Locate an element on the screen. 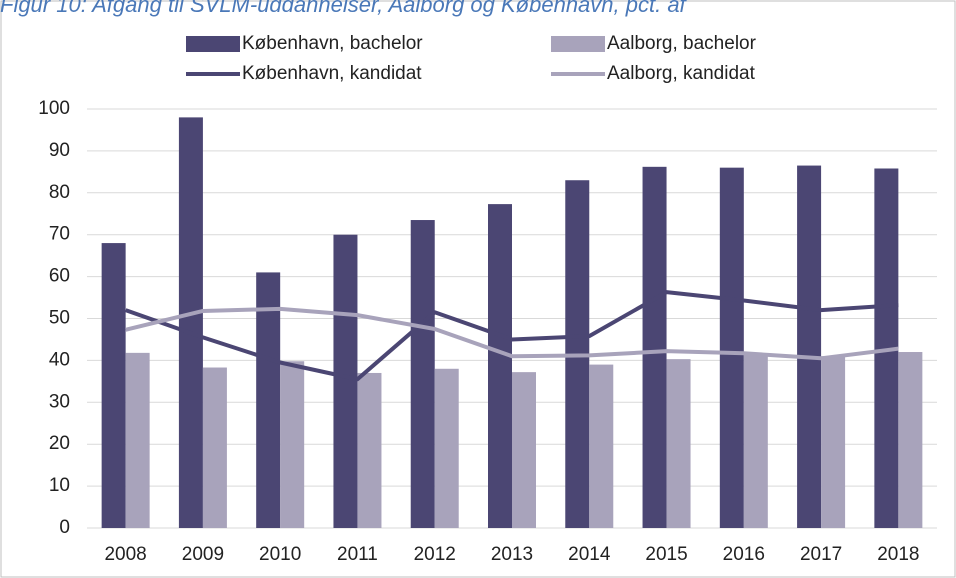  x-tick-label: 2016 is located at coordinates (744, 554).